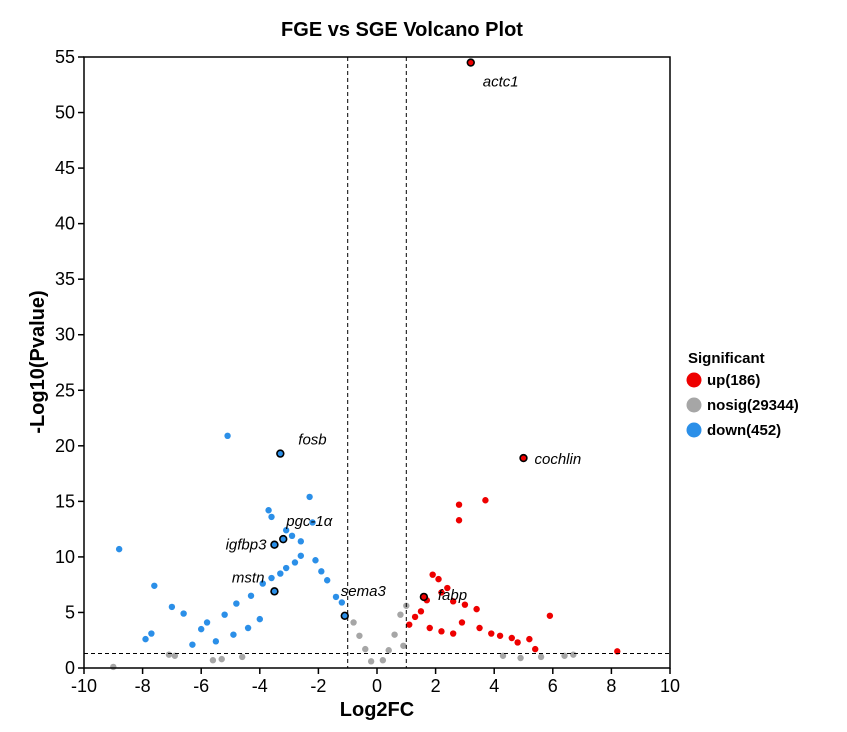 The height and width of the screenshot is (732, 847). What do you see at coordinates (377, 686) in the screenshot?
I see `x-tick-label: 0` at bounding box center [377, 686].